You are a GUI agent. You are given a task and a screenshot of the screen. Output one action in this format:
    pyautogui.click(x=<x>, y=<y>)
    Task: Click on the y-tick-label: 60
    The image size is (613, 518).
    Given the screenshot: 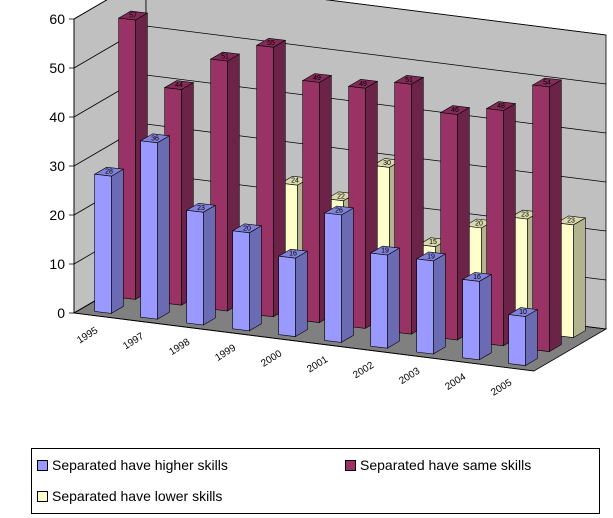 What is the action you would take?
    pyautogui.click(x=57, y=19)
    